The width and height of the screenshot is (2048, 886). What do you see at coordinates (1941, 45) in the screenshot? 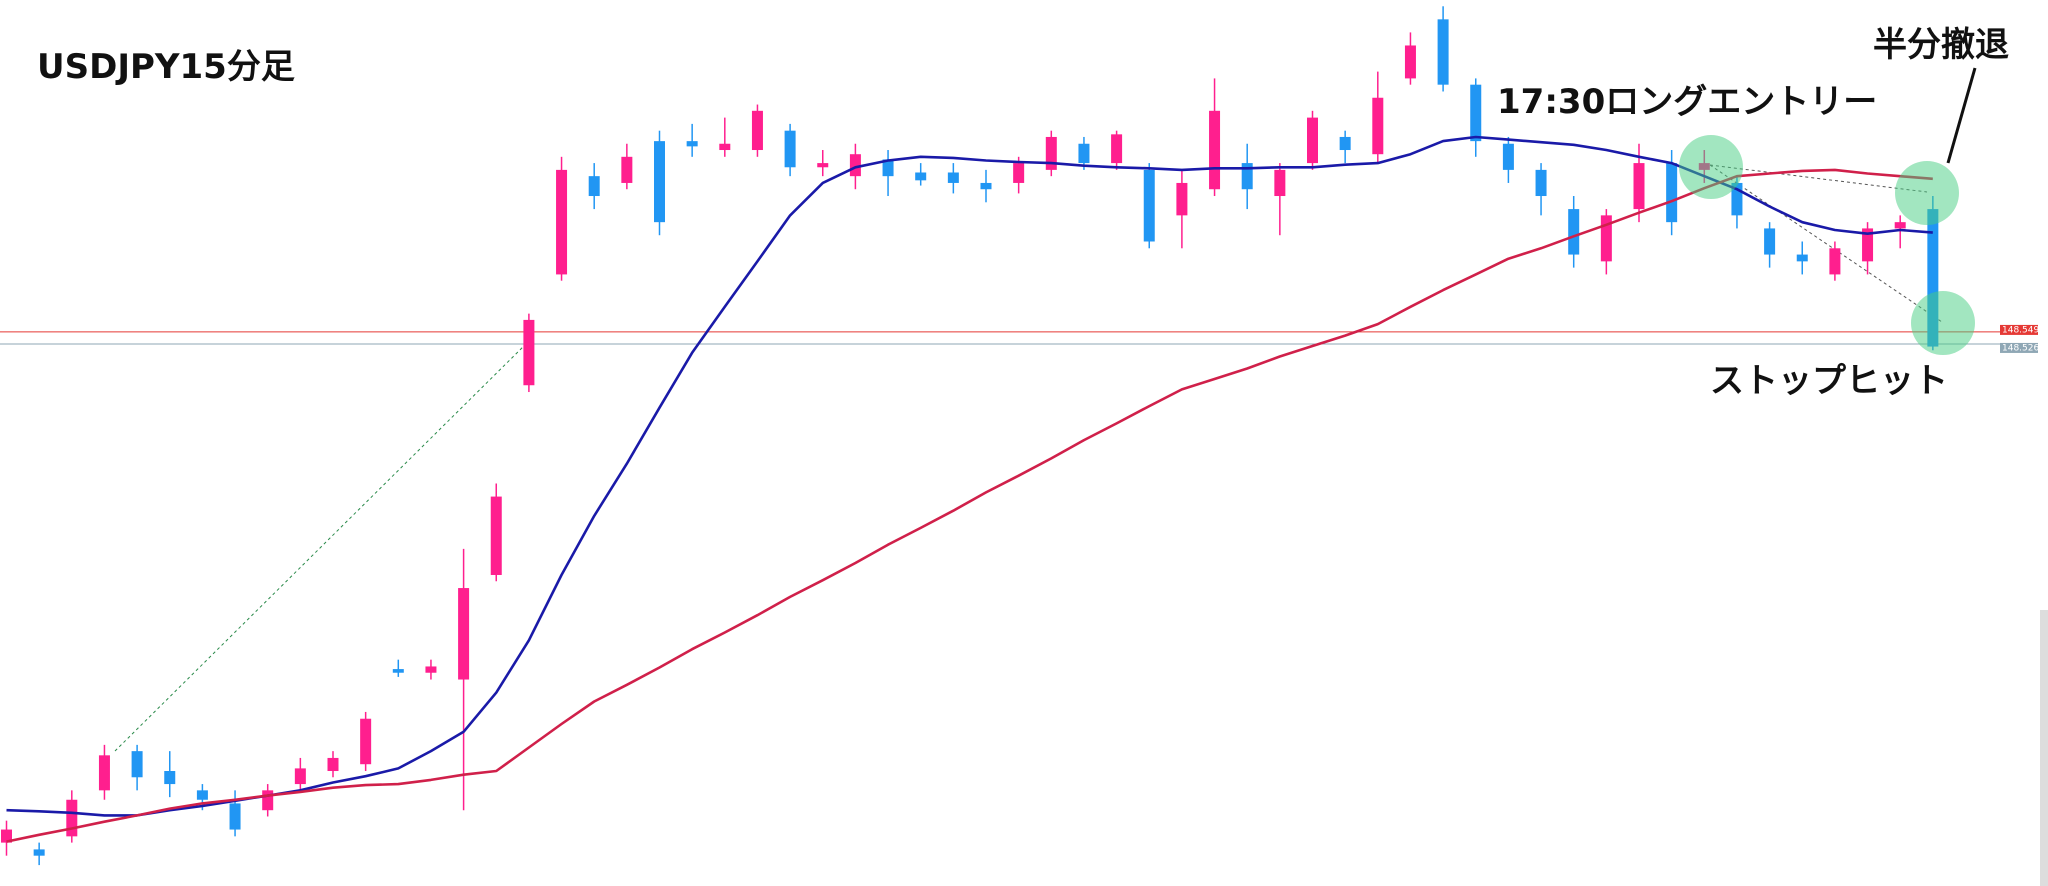
I see `annotation: 半分撤退` at bounding box center [1941, 45].